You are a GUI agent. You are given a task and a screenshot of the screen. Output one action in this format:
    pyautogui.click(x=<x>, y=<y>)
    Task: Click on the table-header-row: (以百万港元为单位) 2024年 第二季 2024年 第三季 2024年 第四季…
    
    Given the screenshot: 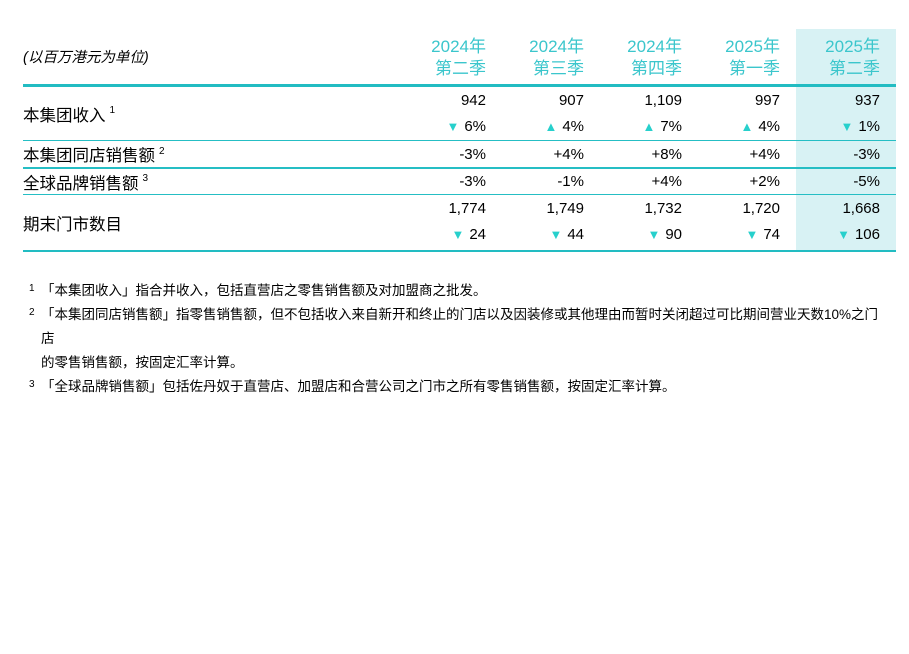 What is the action you would take?
    pyautogui.click(x=459, y=58)
    